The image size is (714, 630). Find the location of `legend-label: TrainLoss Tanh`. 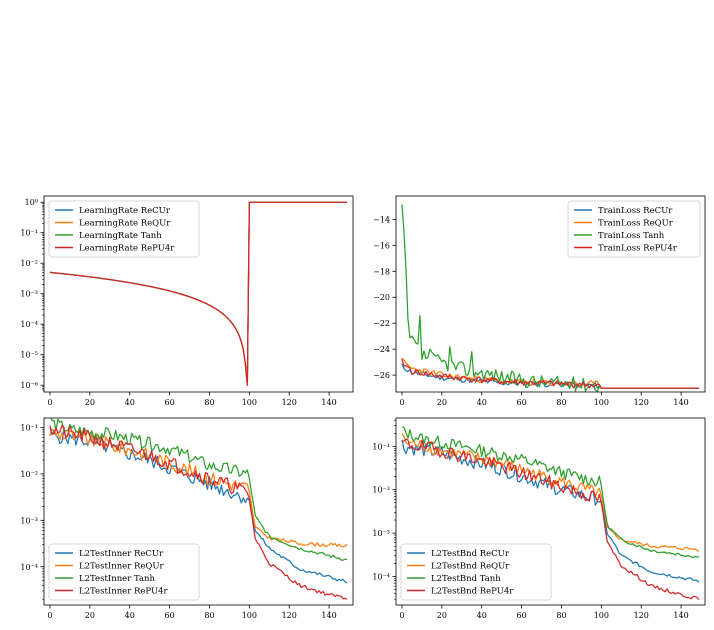

legend-label: TrainLoss Tanh is located at coordinates (631, 236).